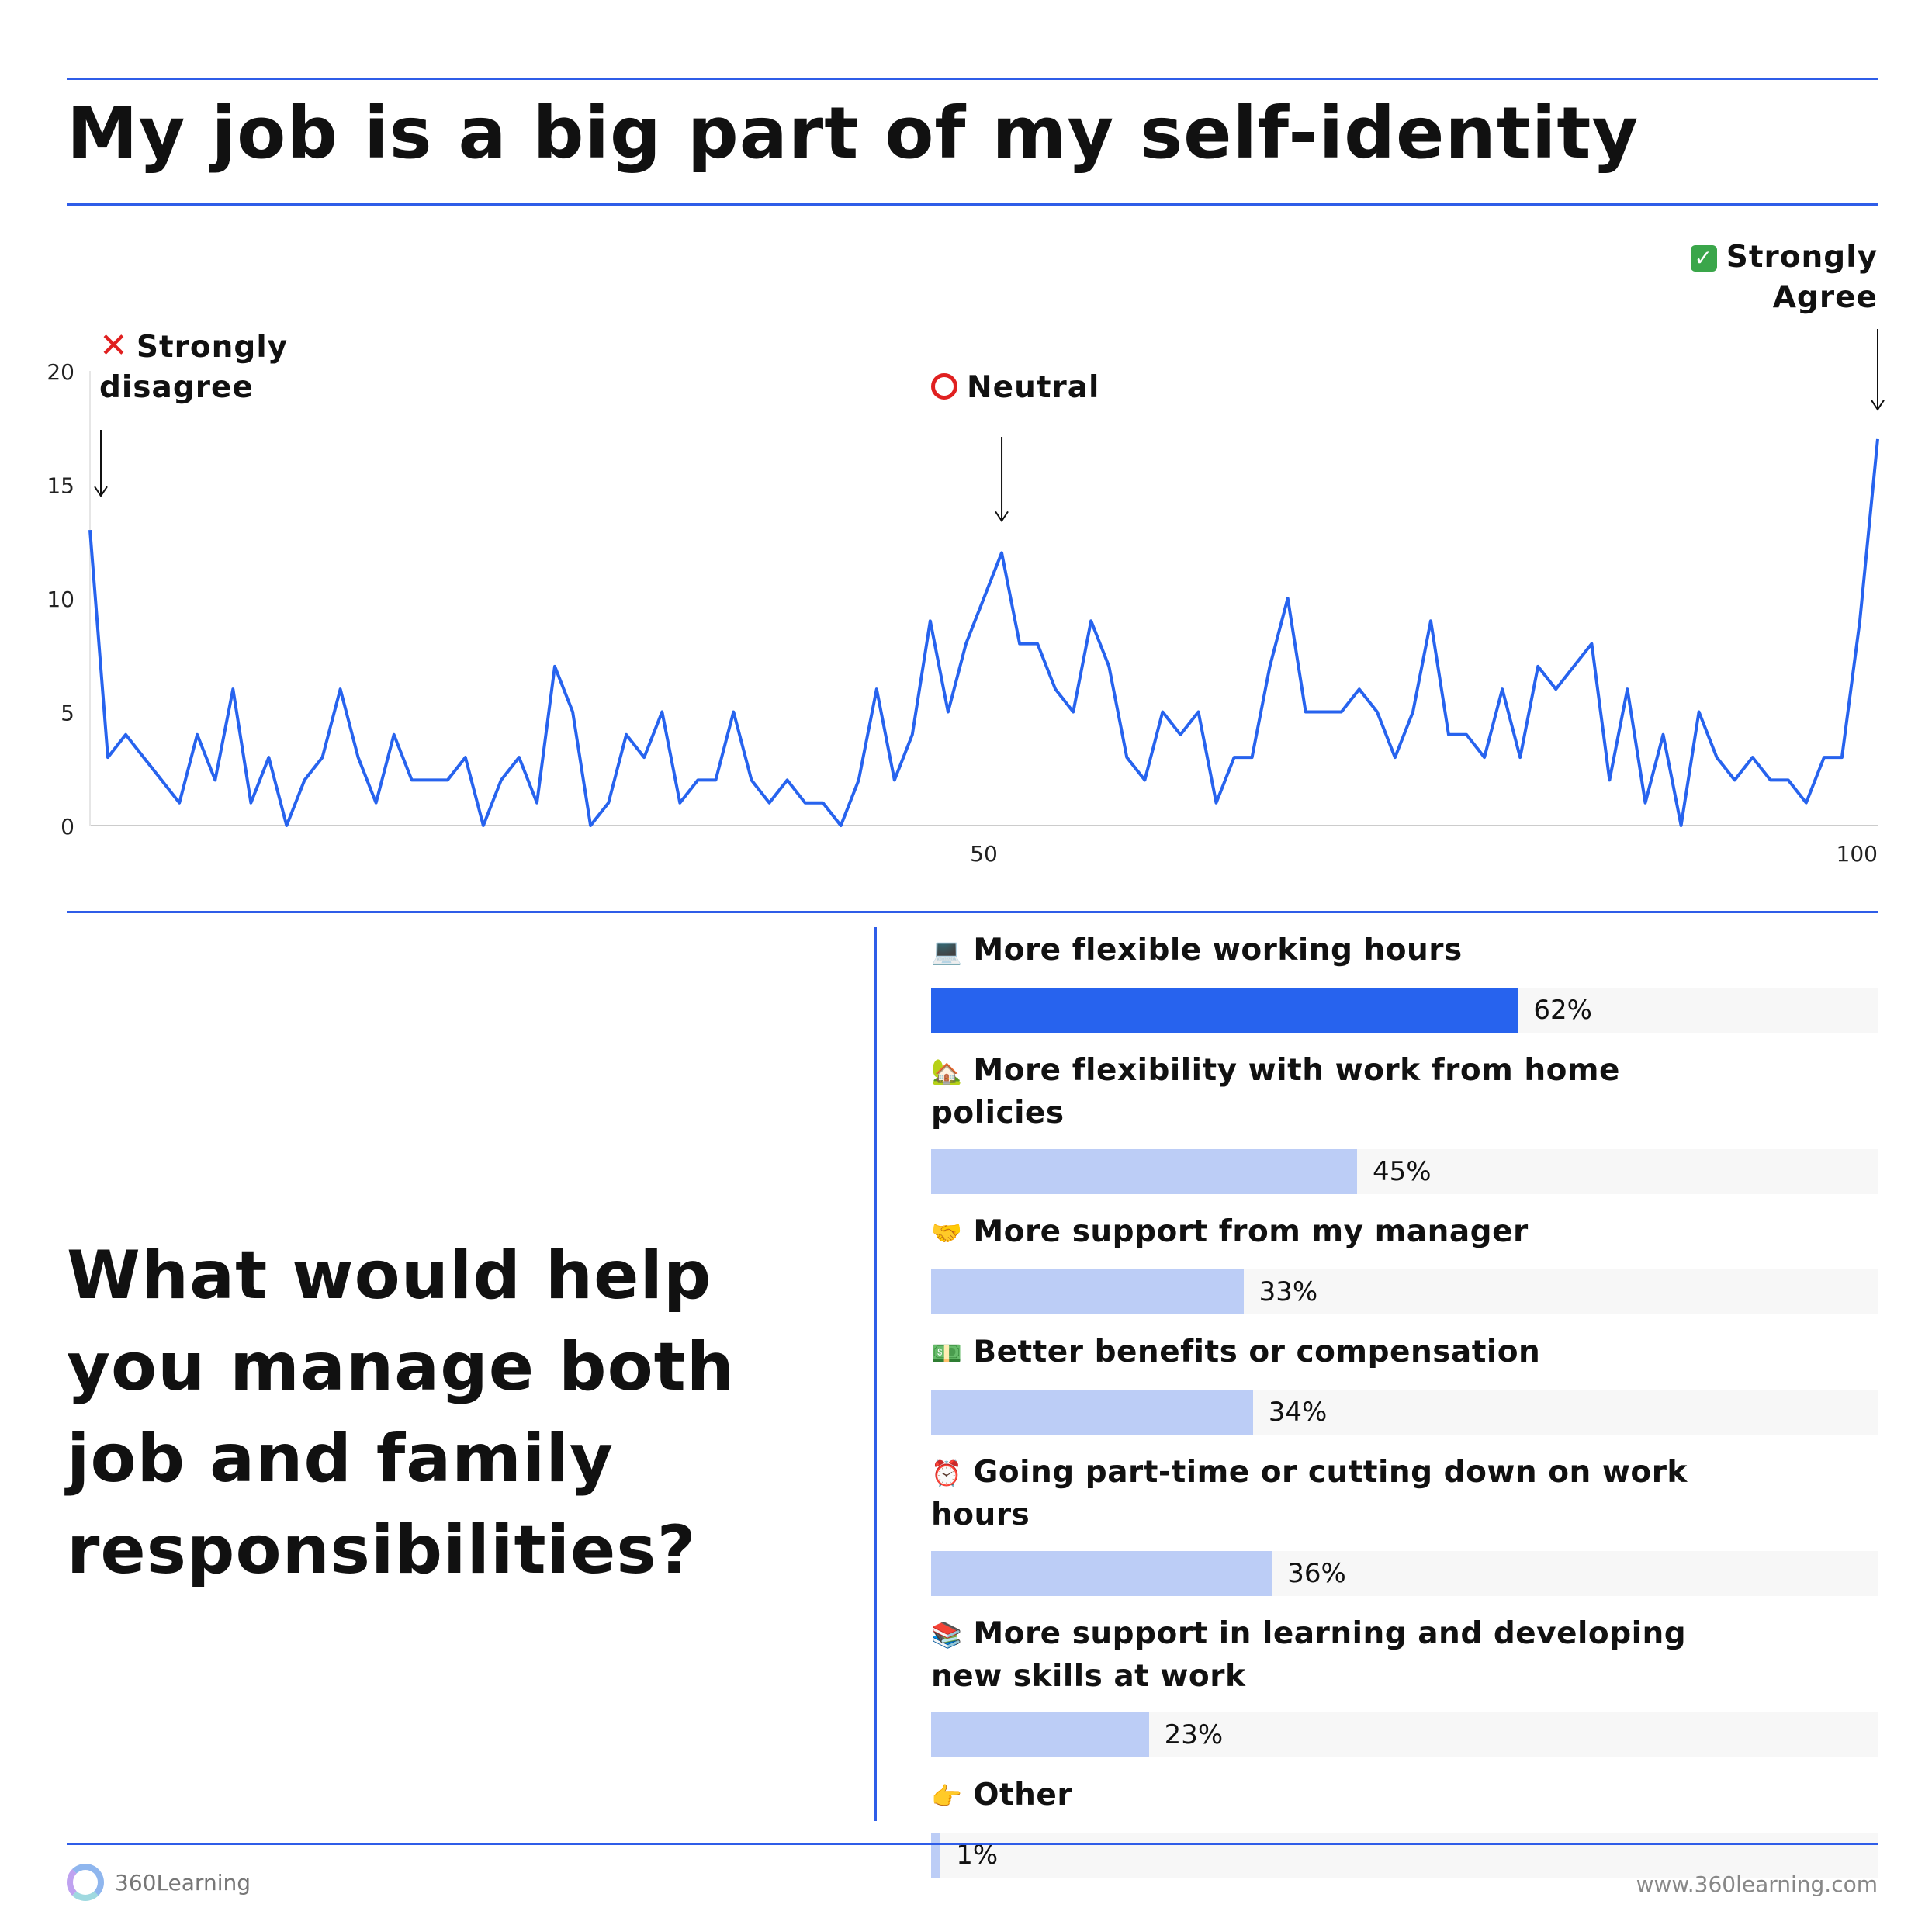 This screenshot has width=1932, height=1932. I want to click on bar-track: 33%, so click(1404, 1291).